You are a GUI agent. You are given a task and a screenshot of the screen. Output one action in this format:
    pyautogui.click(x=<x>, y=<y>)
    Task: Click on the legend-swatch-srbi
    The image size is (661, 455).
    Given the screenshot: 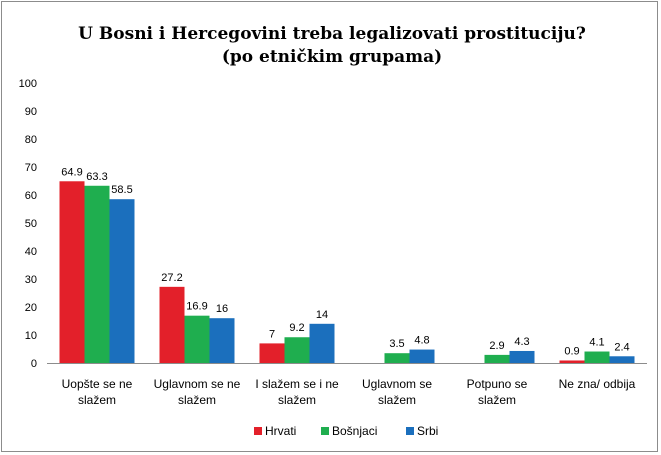 What is the action you would take?
    pyautogui.click(x=410, y=431)
    